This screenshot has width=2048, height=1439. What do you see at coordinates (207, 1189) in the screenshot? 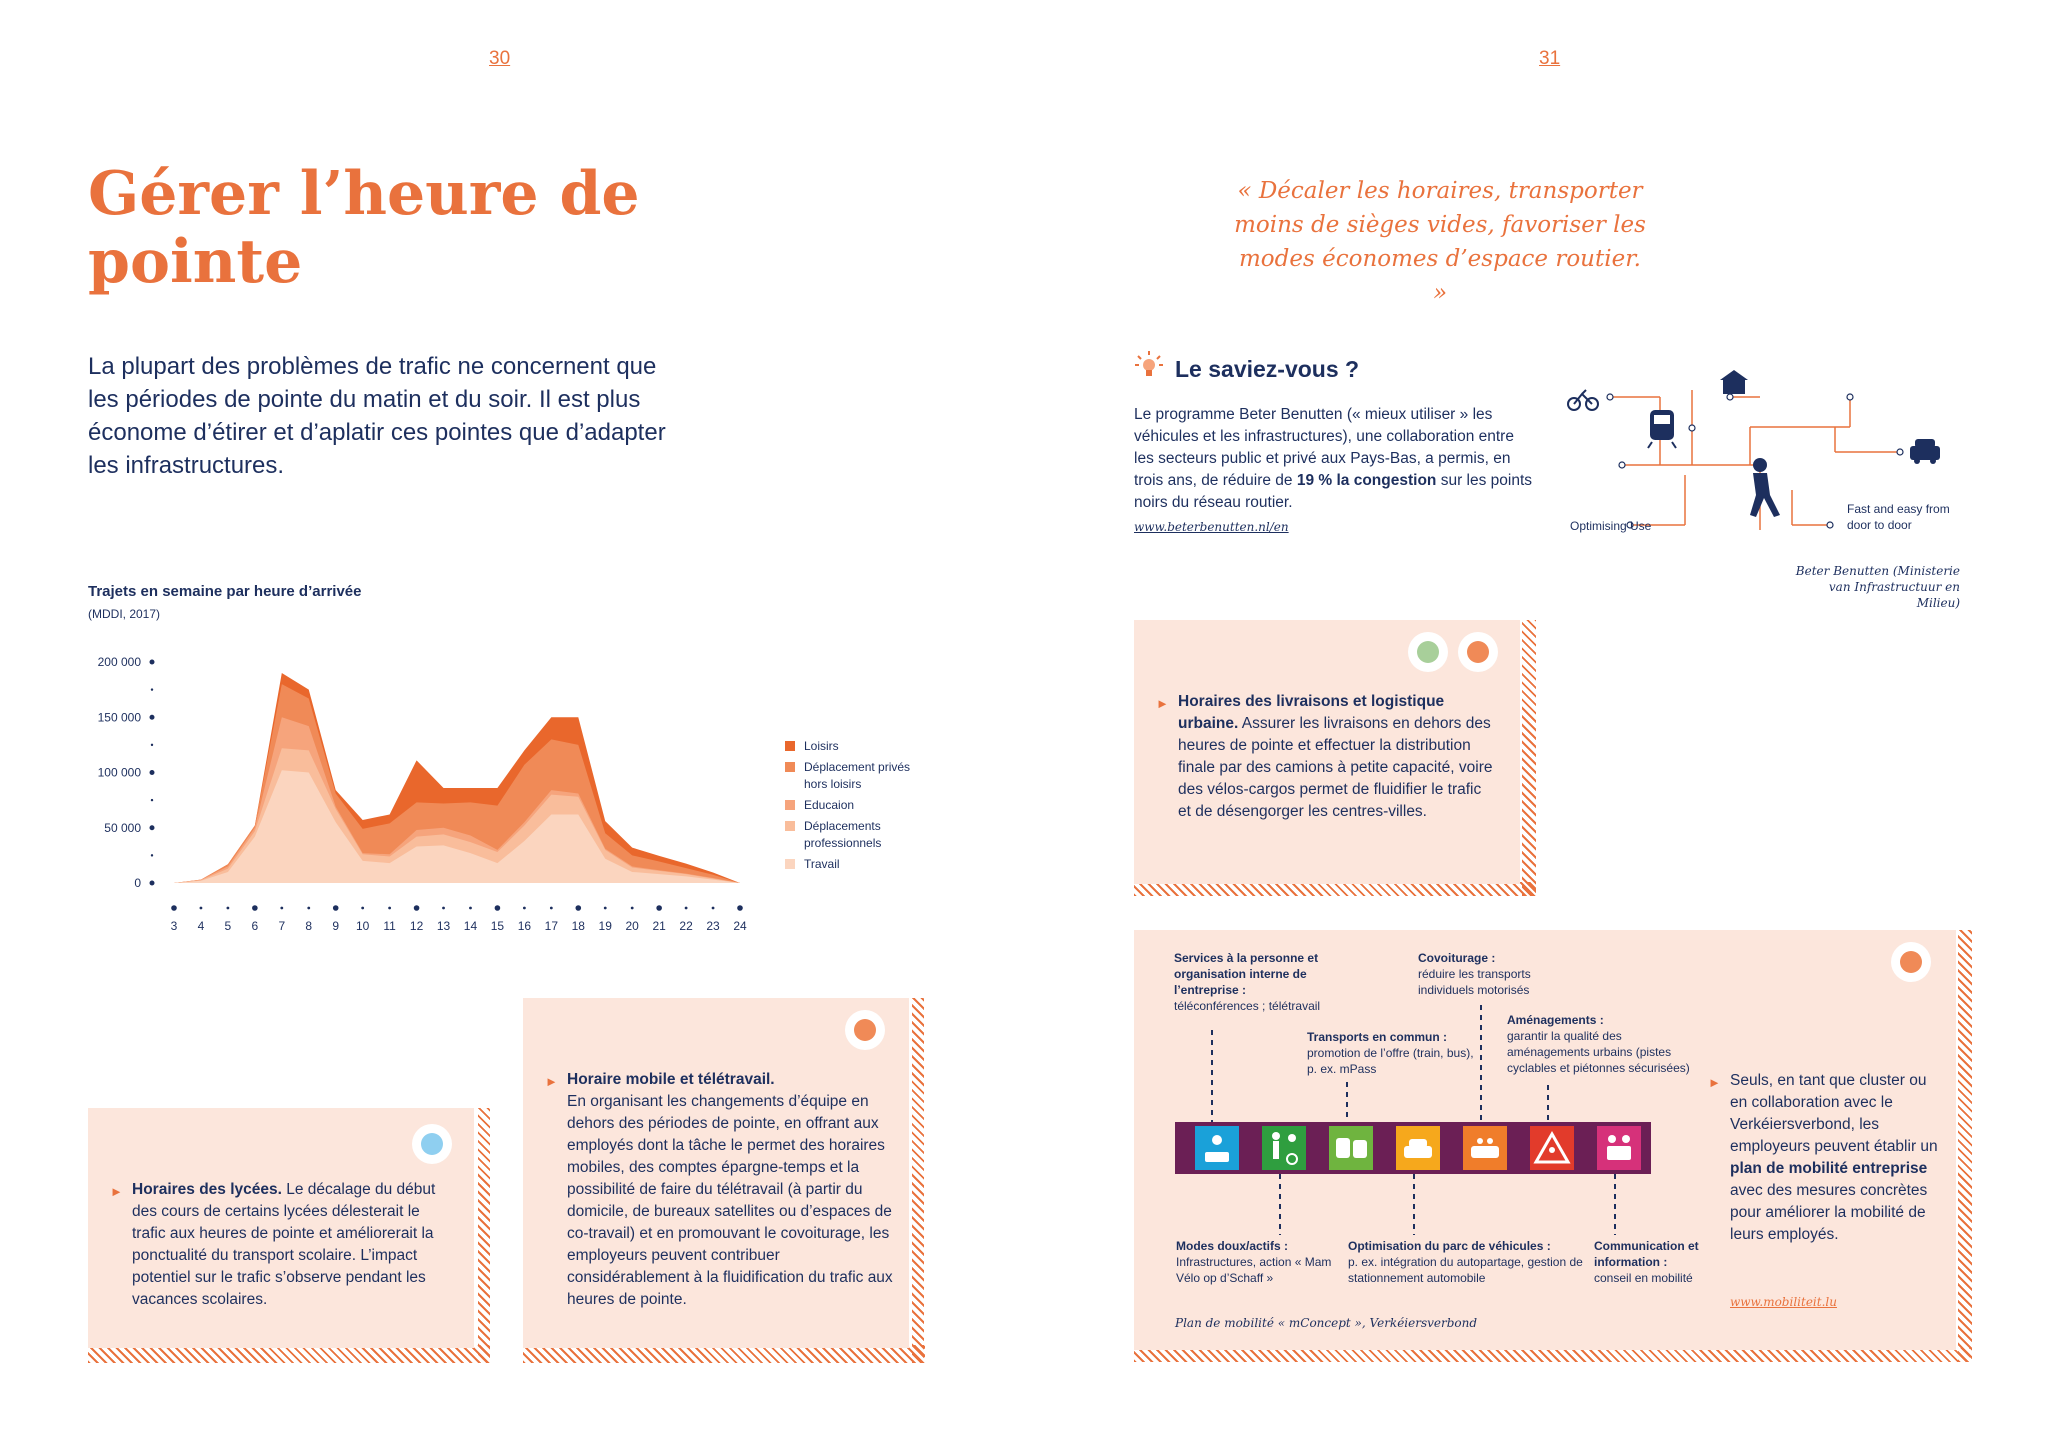
I see `box-lycees-heading: Horaires des lycées.` at bounding box center [207, 1189].